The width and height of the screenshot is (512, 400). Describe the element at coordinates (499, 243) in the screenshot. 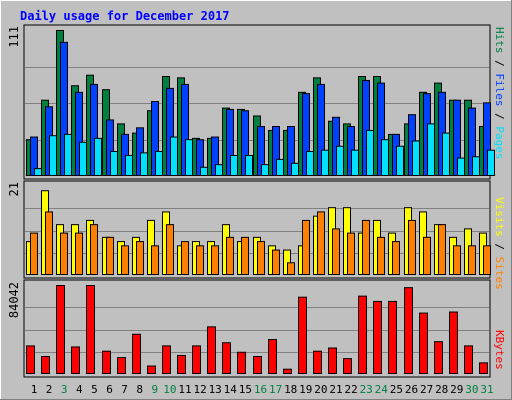

I see `legend-sites-visits: Visits / Sites` at that location.